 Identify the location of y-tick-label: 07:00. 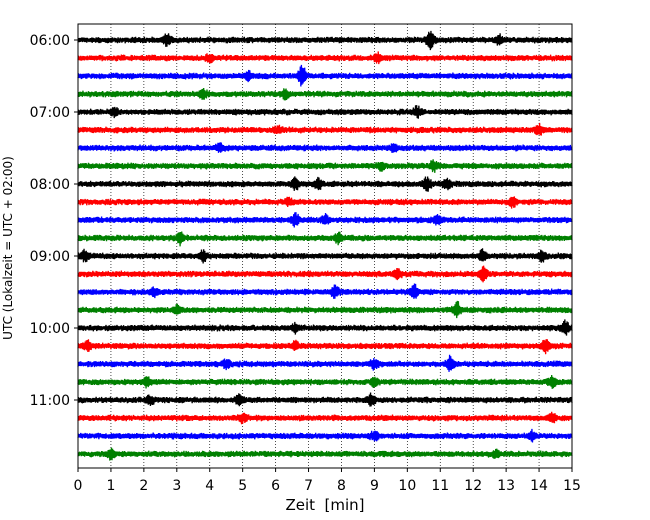
(50, 113).